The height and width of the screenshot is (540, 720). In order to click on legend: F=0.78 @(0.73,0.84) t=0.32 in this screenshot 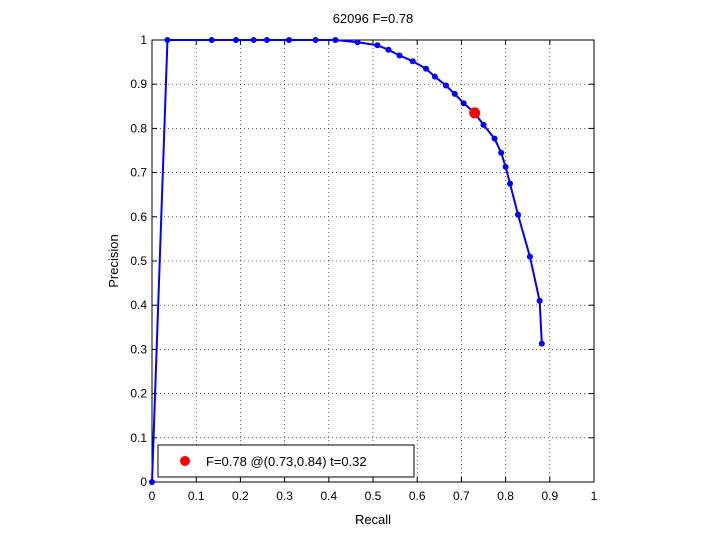, I will do `click(286, 461)`.